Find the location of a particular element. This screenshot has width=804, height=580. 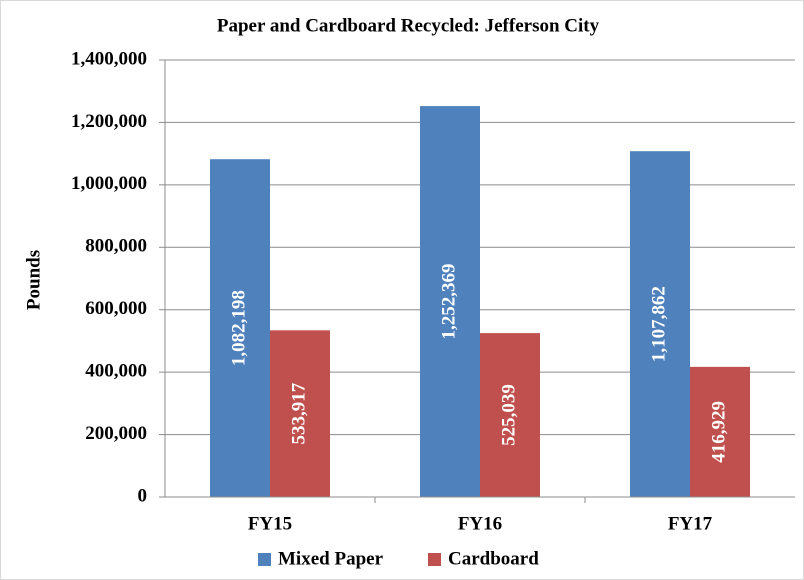

value-label: 1,252,369 is located at coordinates (448, 302).